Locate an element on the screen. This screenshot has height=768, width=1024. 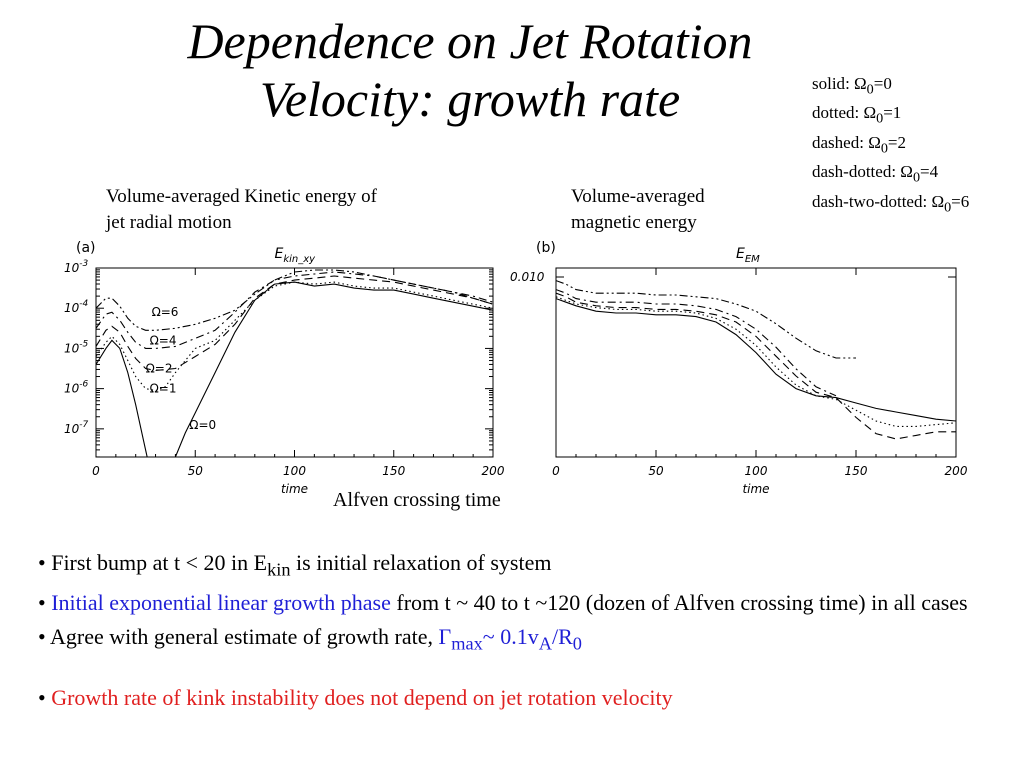
formula-mid: ~ 0.1v is located at coordinates (510, 637).